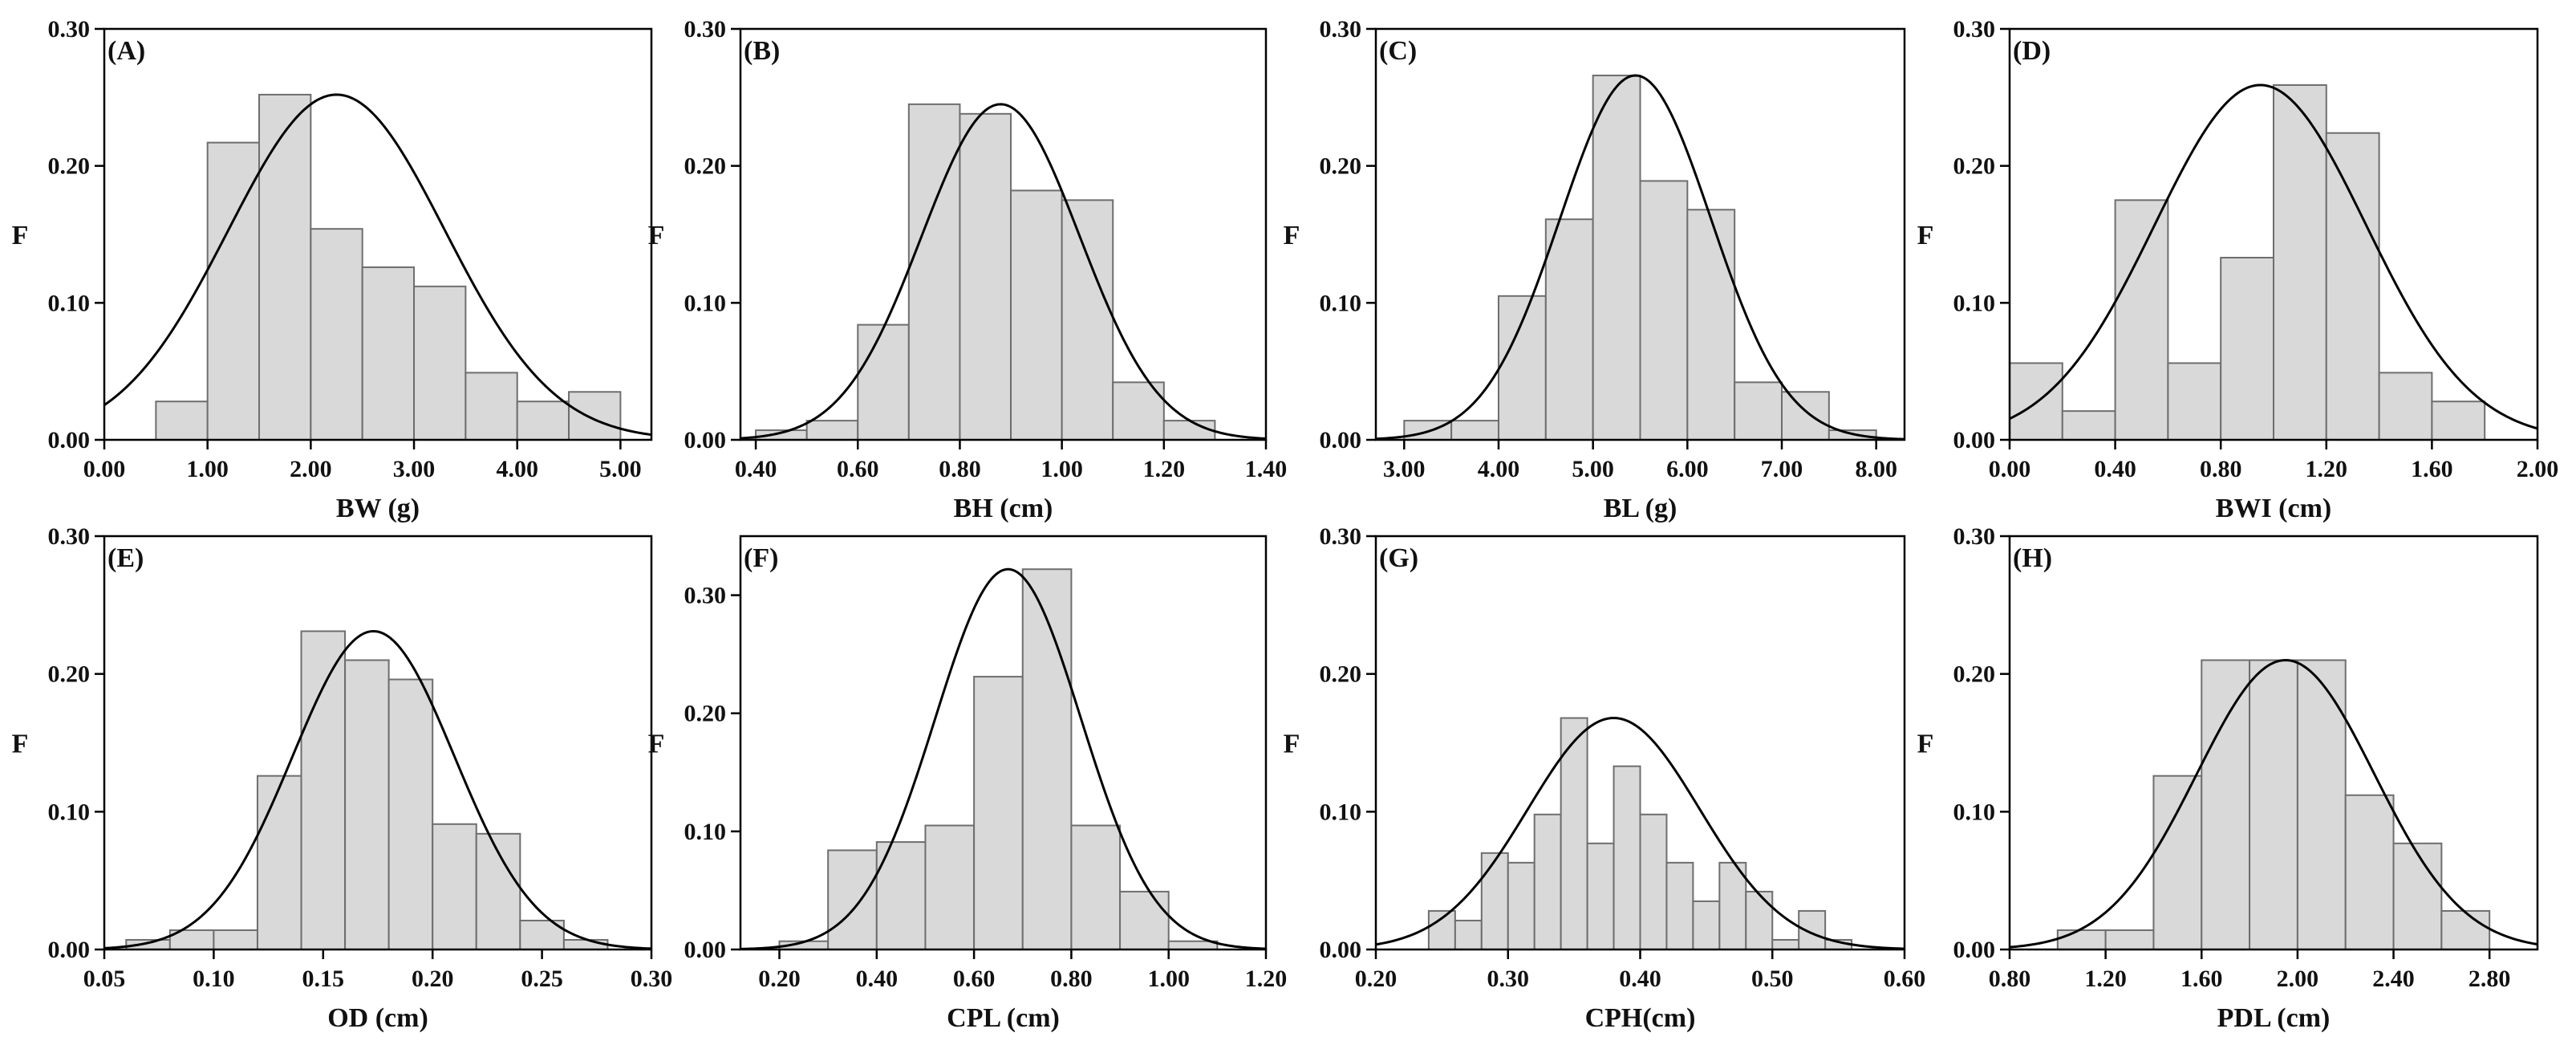 The height and width of the screenshot is (1045, 2576). What do you see at coordinates (2010, 469) in the screenshot?
I see `x-tick-label: 0.00` at bounding box center [2010, 469].